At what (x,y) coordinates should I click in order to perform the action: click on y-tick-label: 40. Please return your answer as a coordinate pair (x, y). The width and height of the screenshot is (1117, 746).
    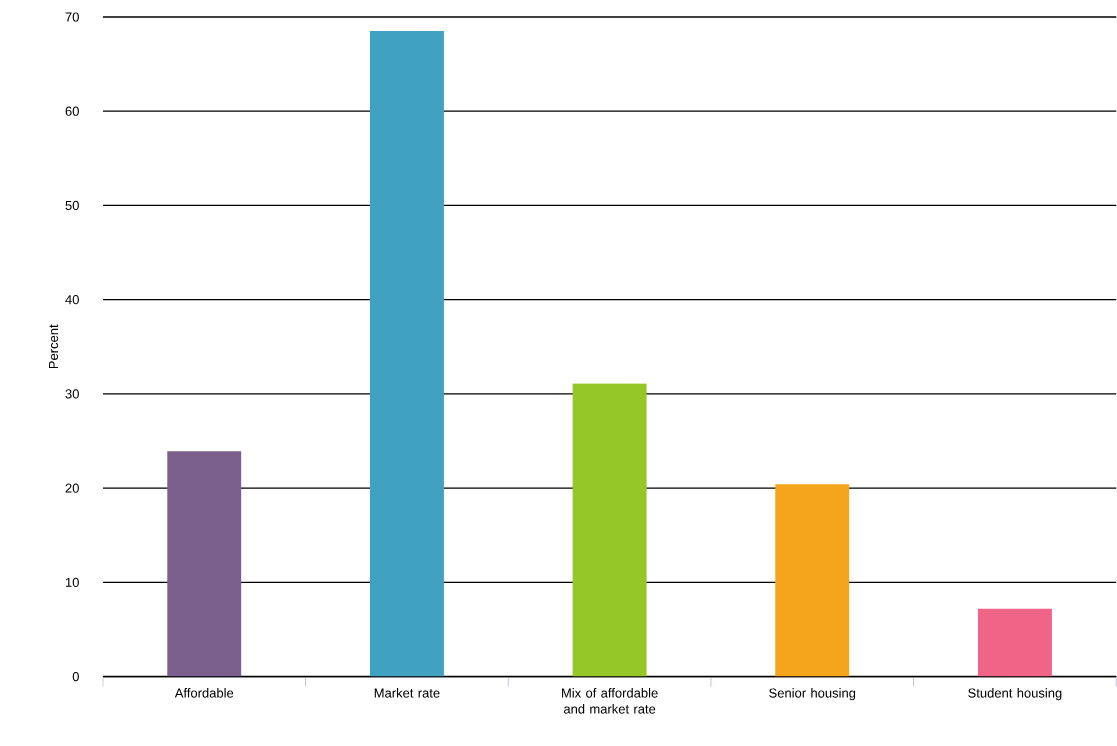
    Looking at the image, I should click on (72, 300).